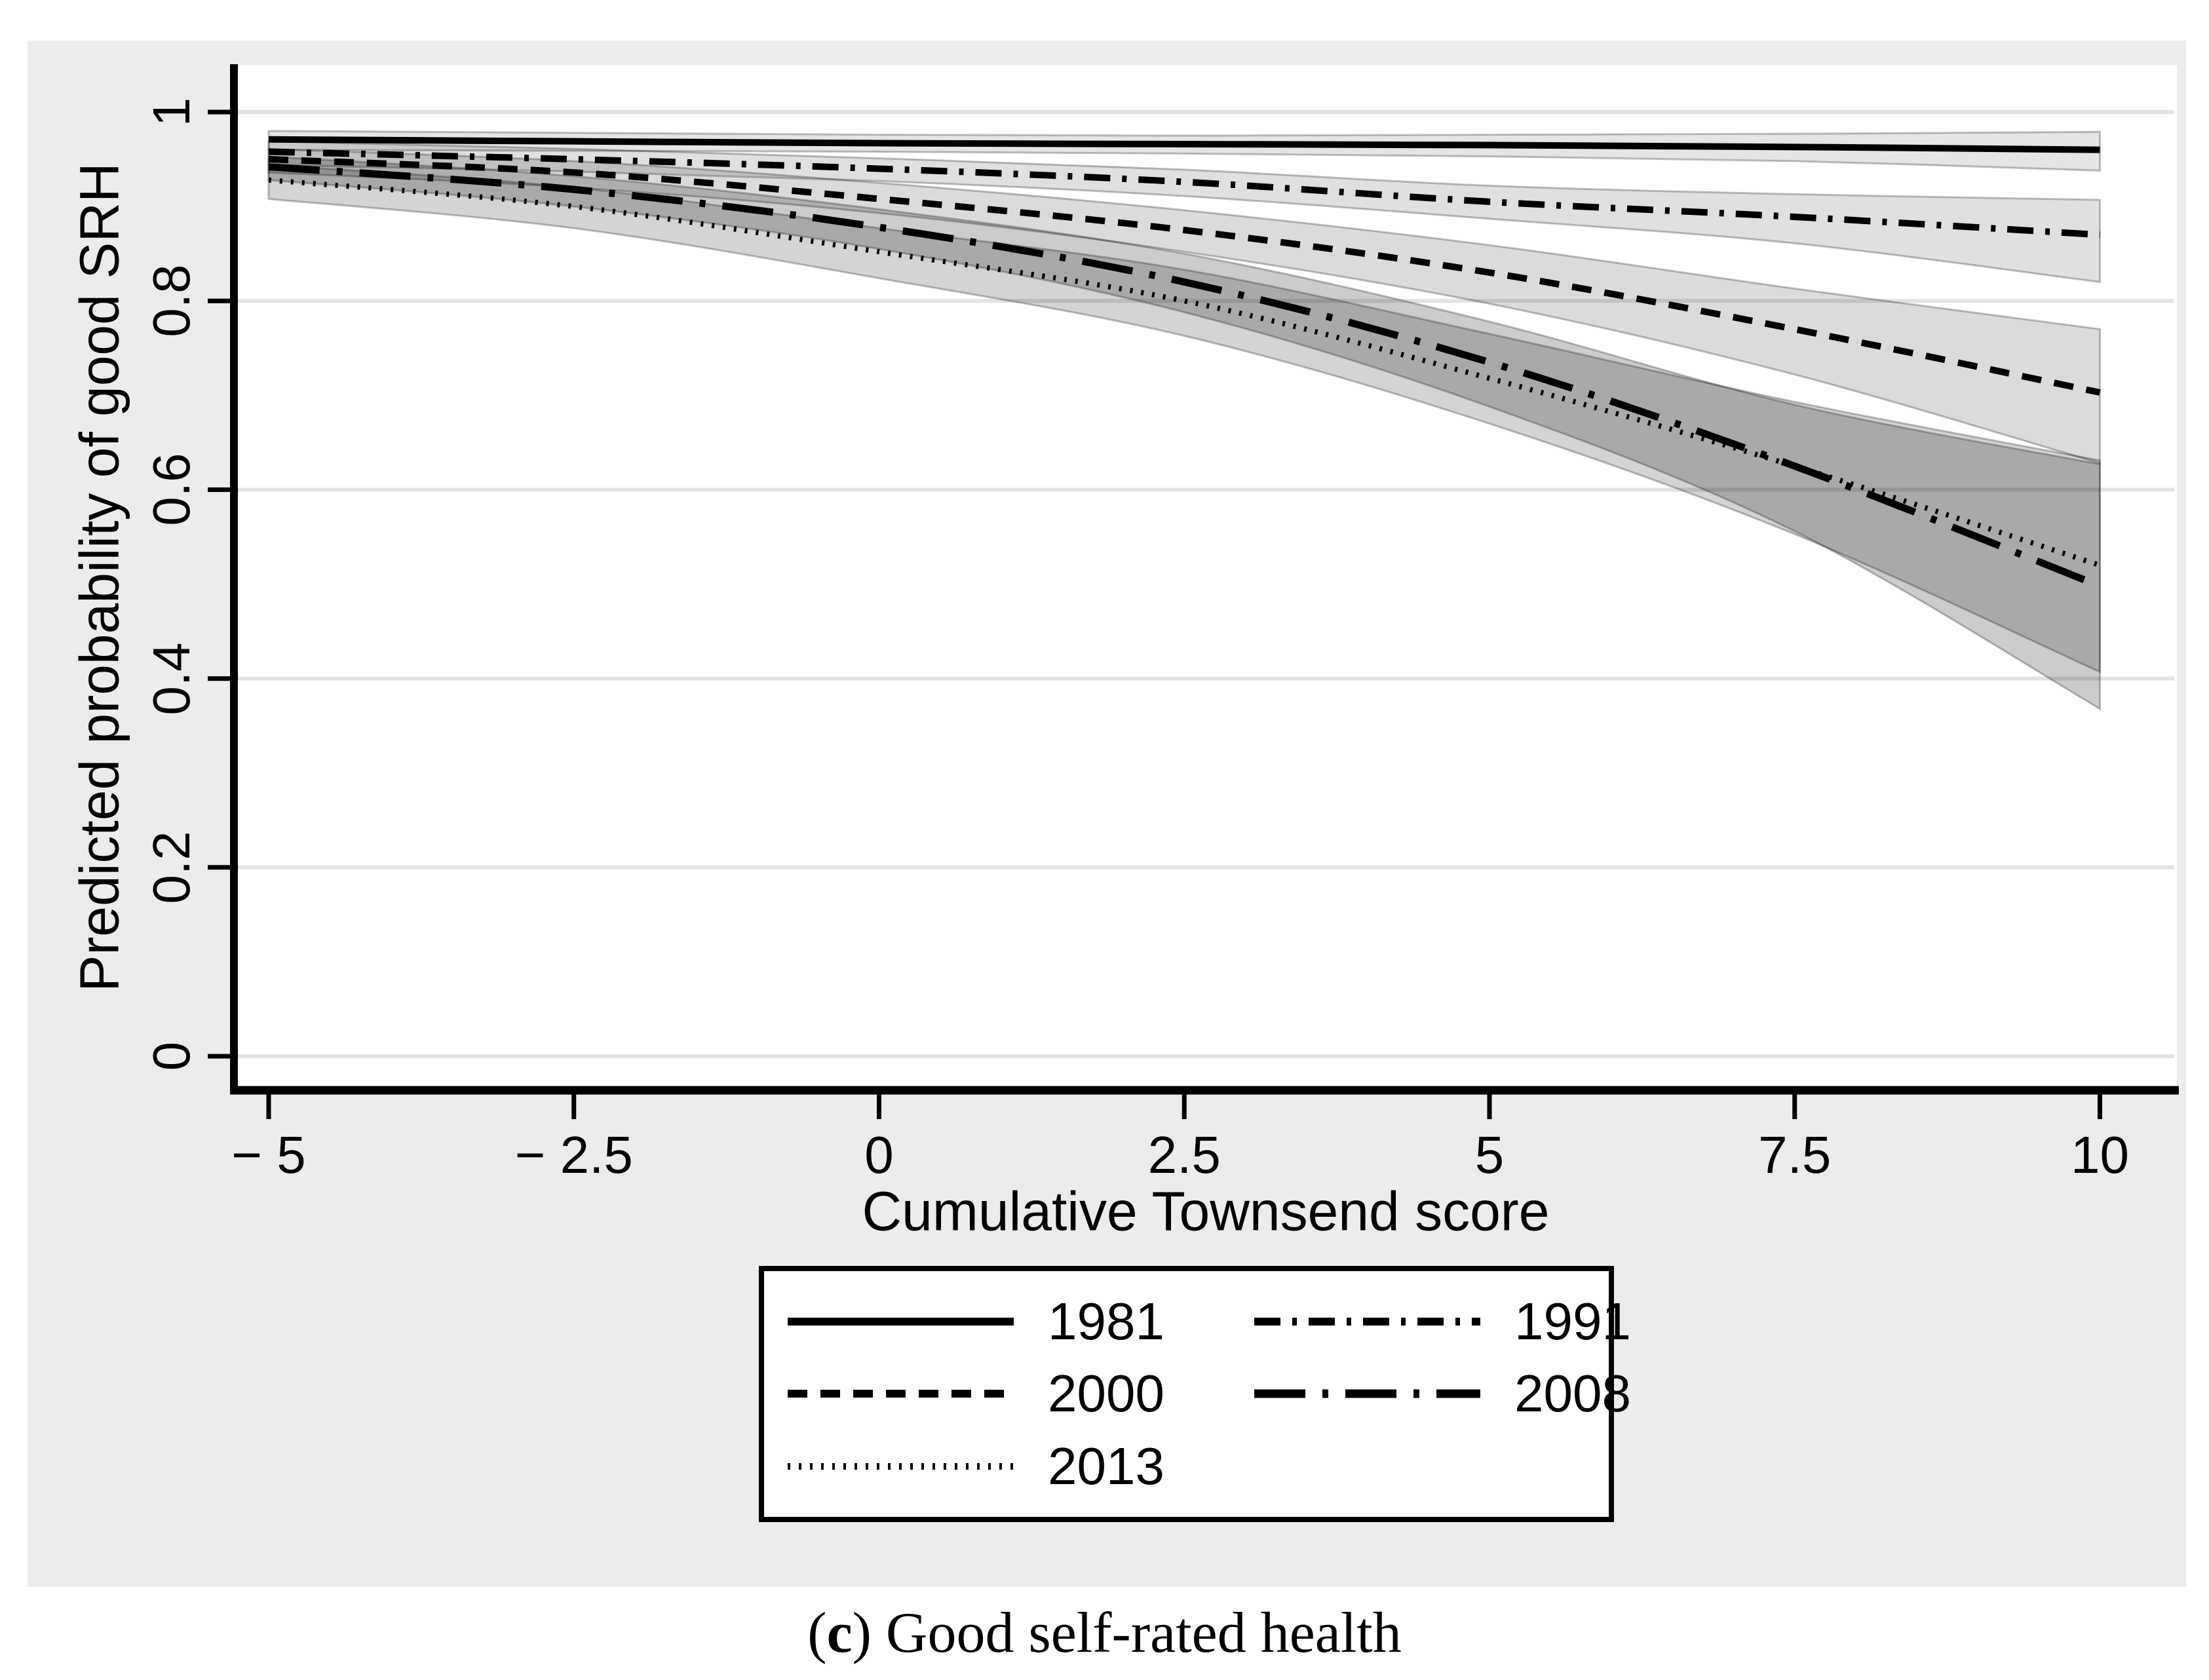 This screenshot has height=1680, width=2209. What do you see at coordinates (1106, 1321) in the screenshot?
I see `legend-label: 1981` at bounding box center [1106, 1321].